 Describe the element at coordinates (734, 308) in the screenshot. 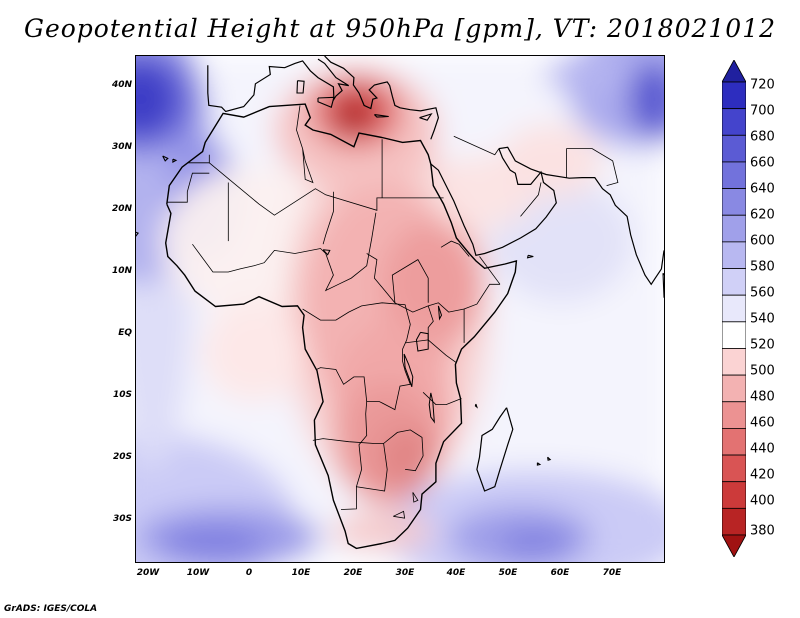

I see `colorbar` at that location.